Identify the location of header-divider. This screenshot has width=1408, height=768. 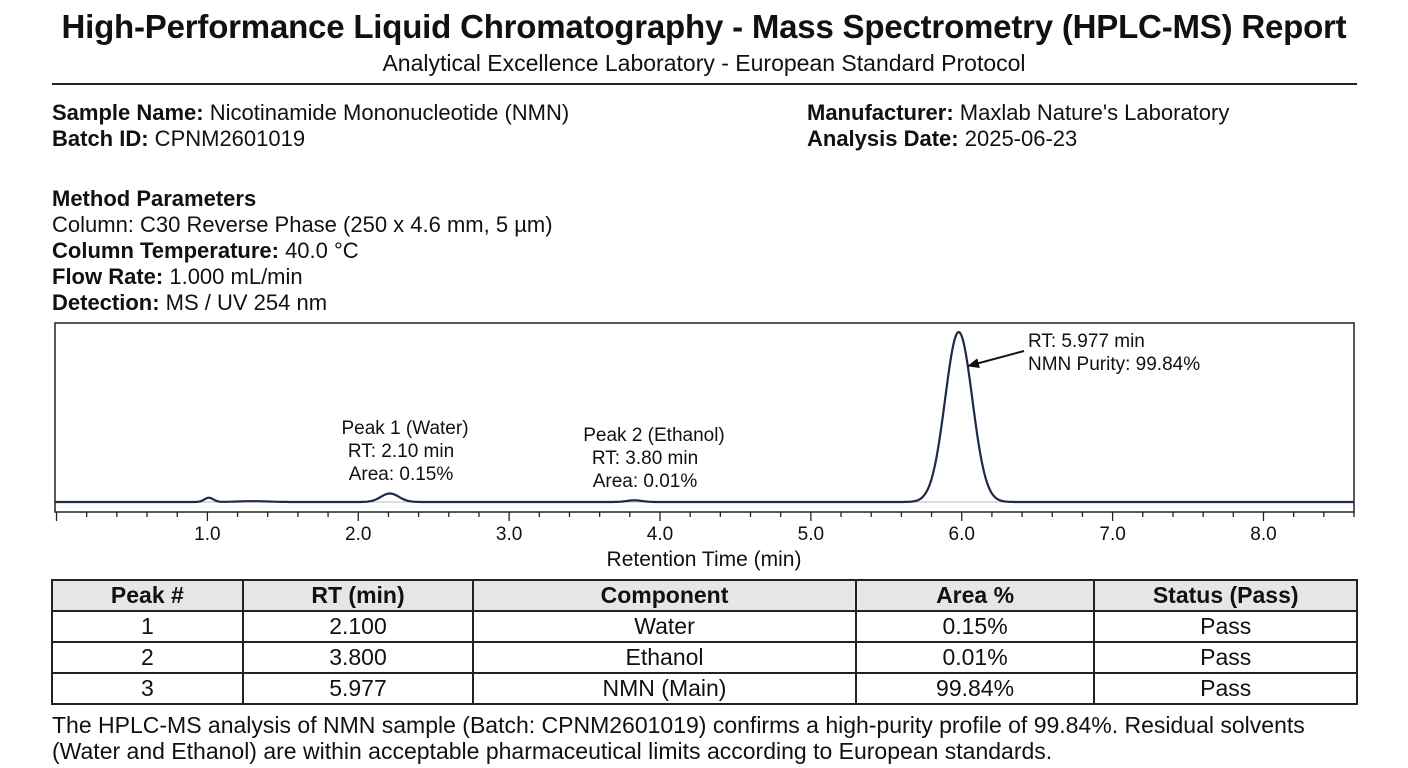
(704, 84).